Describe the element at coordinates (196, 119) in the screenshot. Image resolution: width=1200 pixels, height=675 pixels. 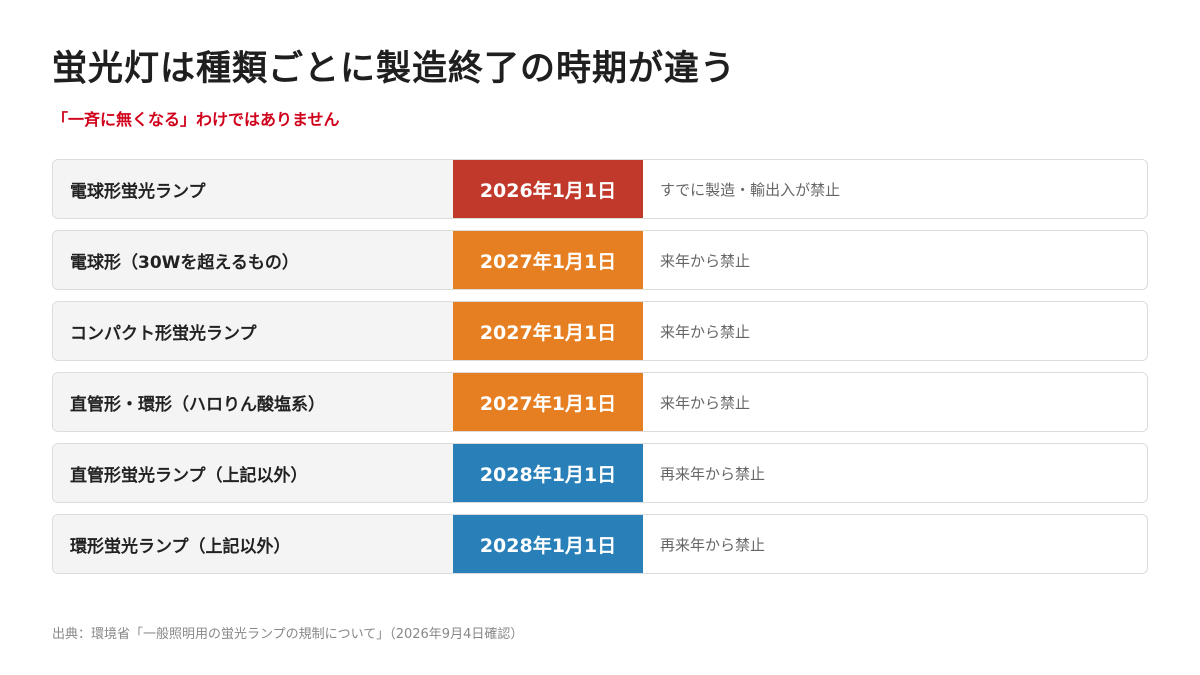
I see `page-subtitle: 「一斉に無くなる」わけではありません` at that location.